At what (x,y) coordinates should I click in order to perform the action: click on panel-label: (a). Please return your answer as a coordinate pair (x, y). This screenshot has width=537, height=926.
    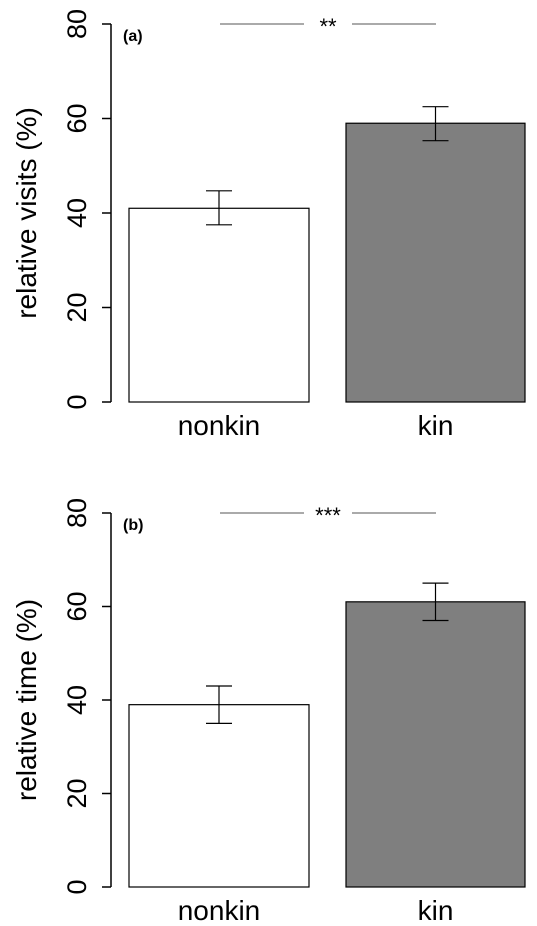
    Looking at the image, I should click on (133, 36).